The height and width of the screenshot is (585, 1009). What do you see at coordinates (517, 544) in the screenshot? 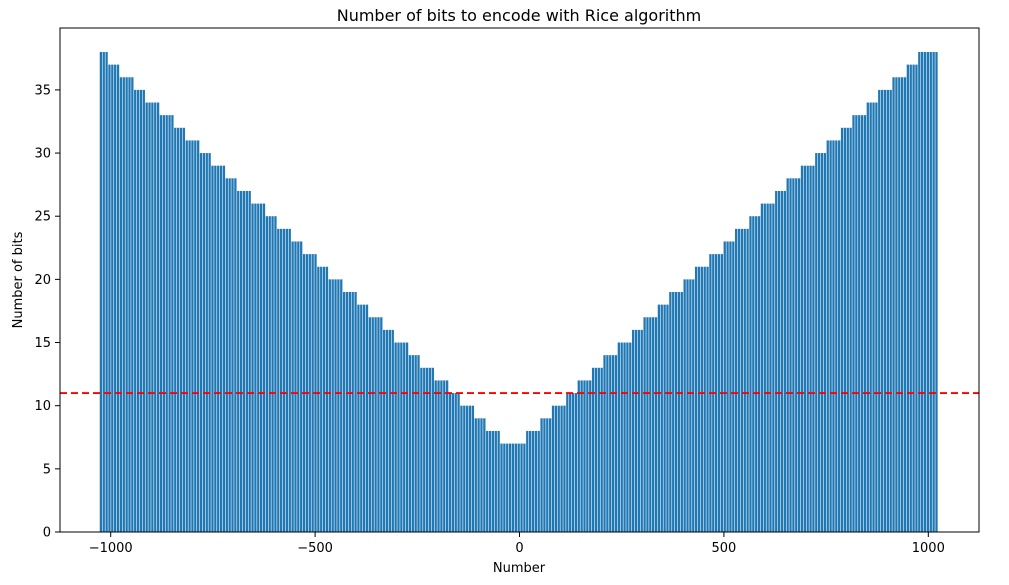
I see `x-axis-ticks: −1000 −500 0 500 1000` at bounding box center [517, 544].